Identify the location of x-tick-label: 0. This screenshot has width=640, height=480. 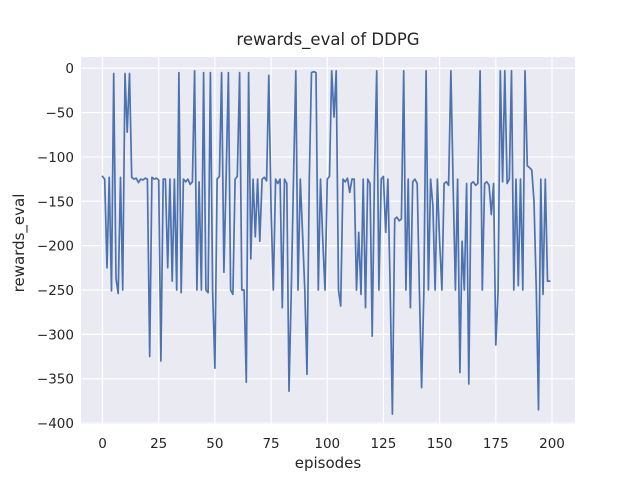
(102, 444).